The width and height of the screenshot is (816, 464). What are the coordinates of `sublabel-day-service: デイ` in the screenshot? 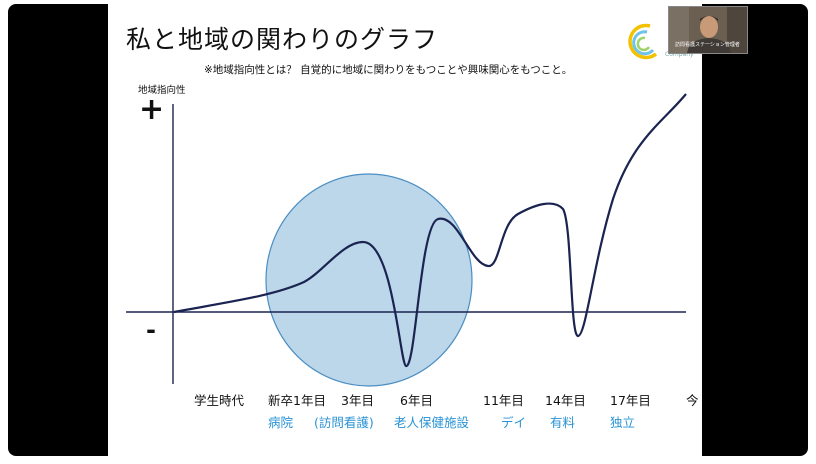 It's located at (514, 422).